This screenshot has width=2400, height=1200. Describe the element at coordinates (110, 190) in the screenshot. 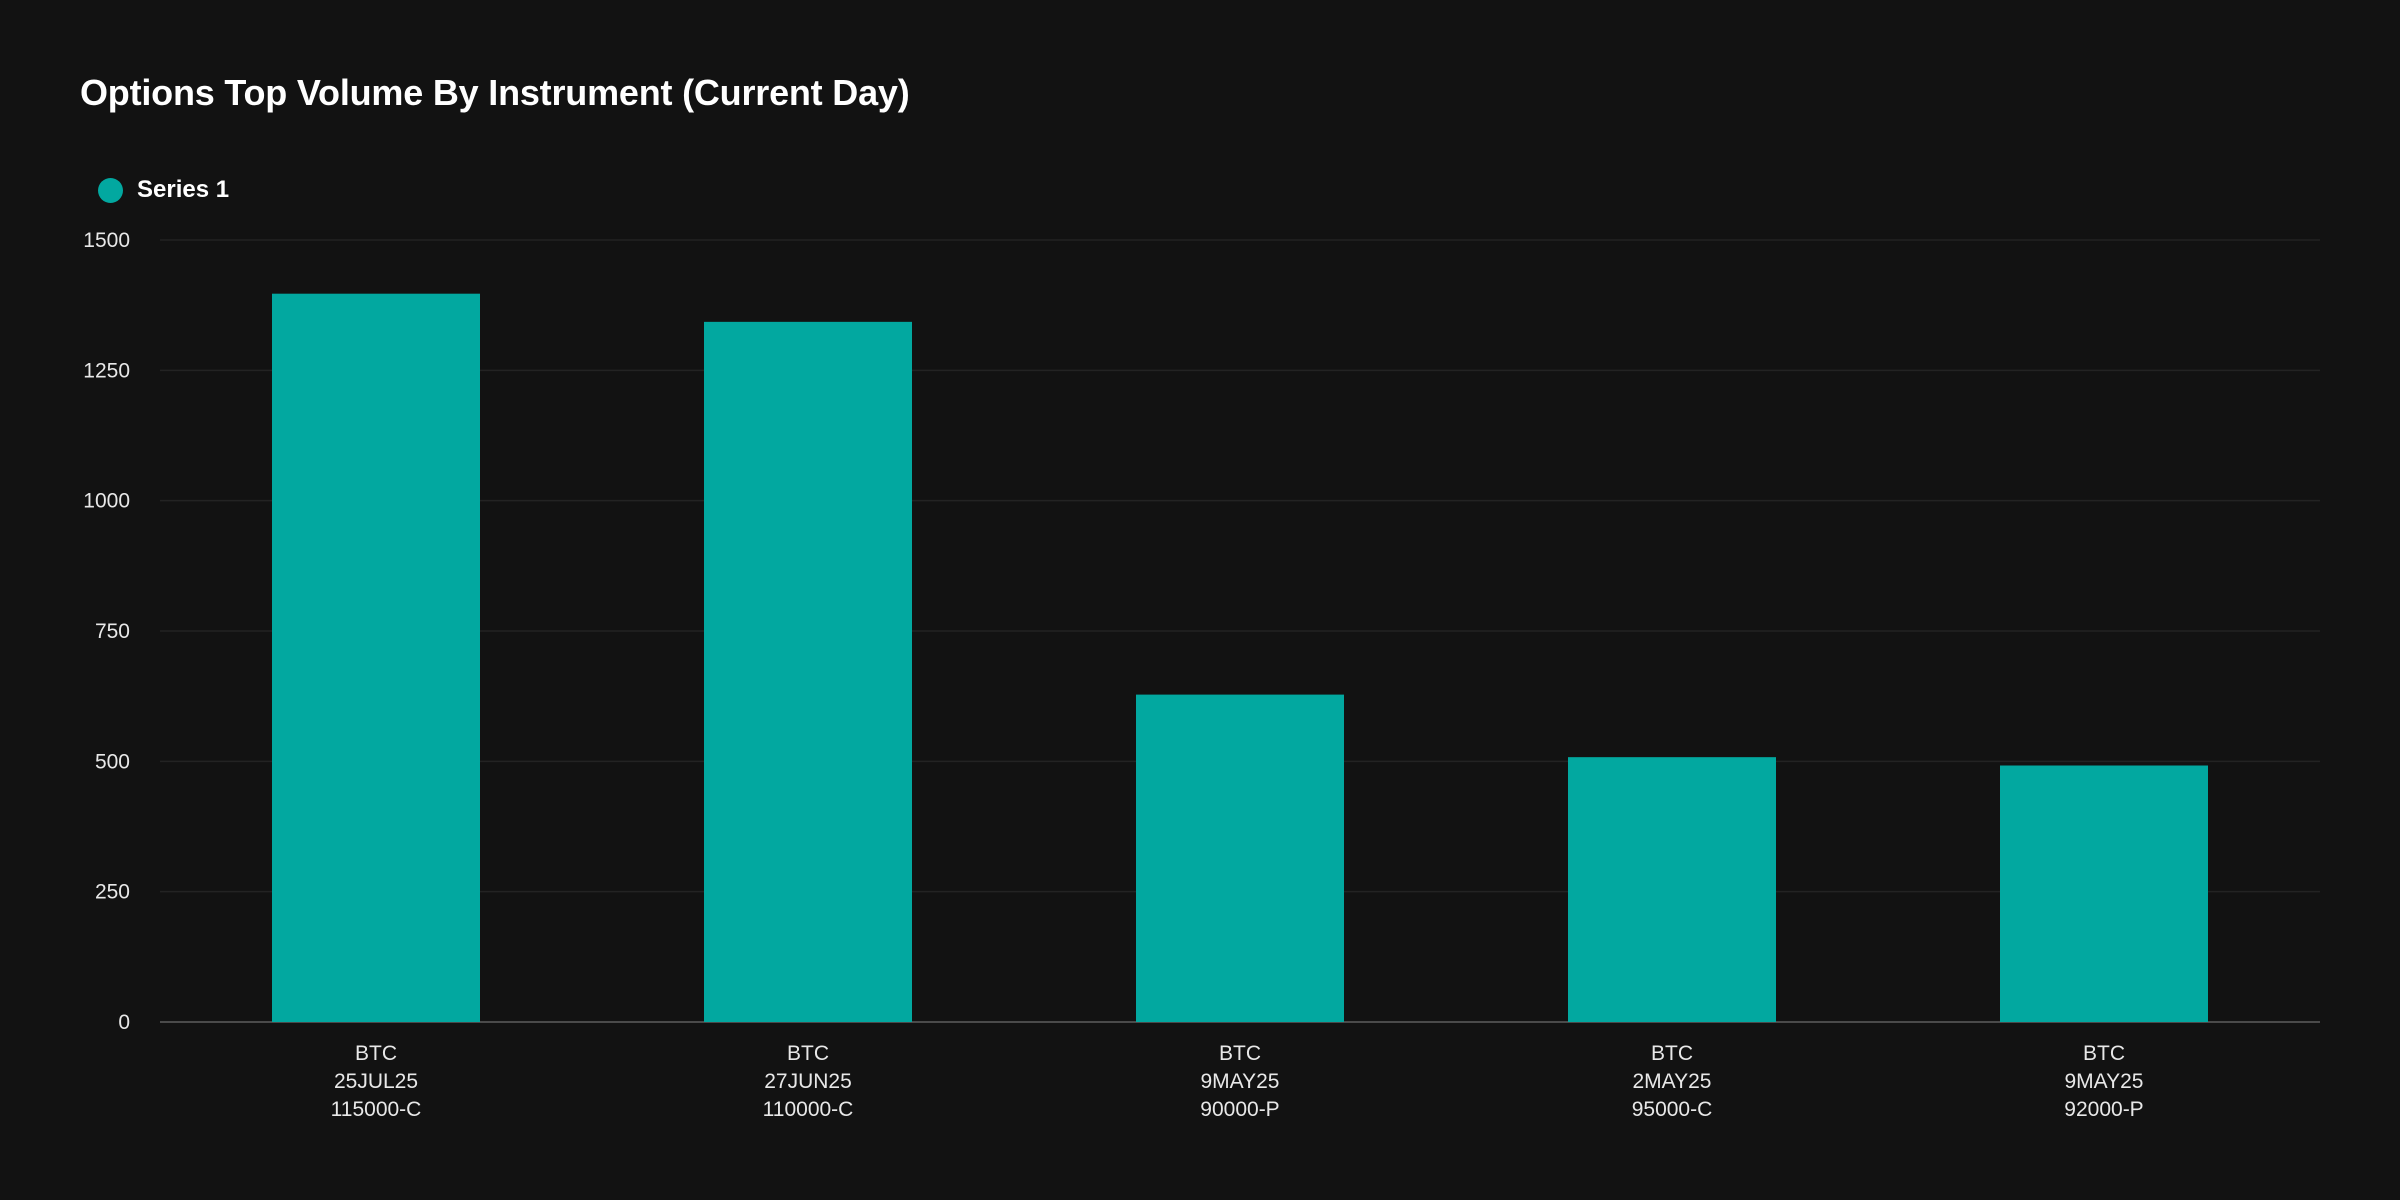

I see `legend-swatch-icon` at that location.